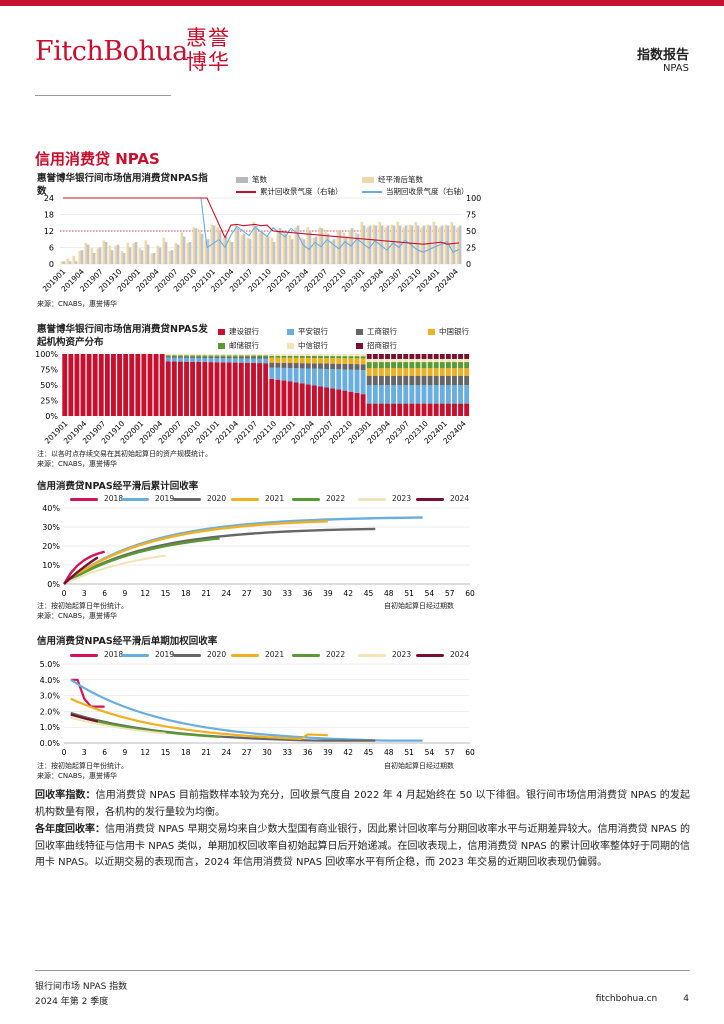 The width and height of the screenshot is (724, 1024). I want to click on xtick: 36, so click(308, 752).